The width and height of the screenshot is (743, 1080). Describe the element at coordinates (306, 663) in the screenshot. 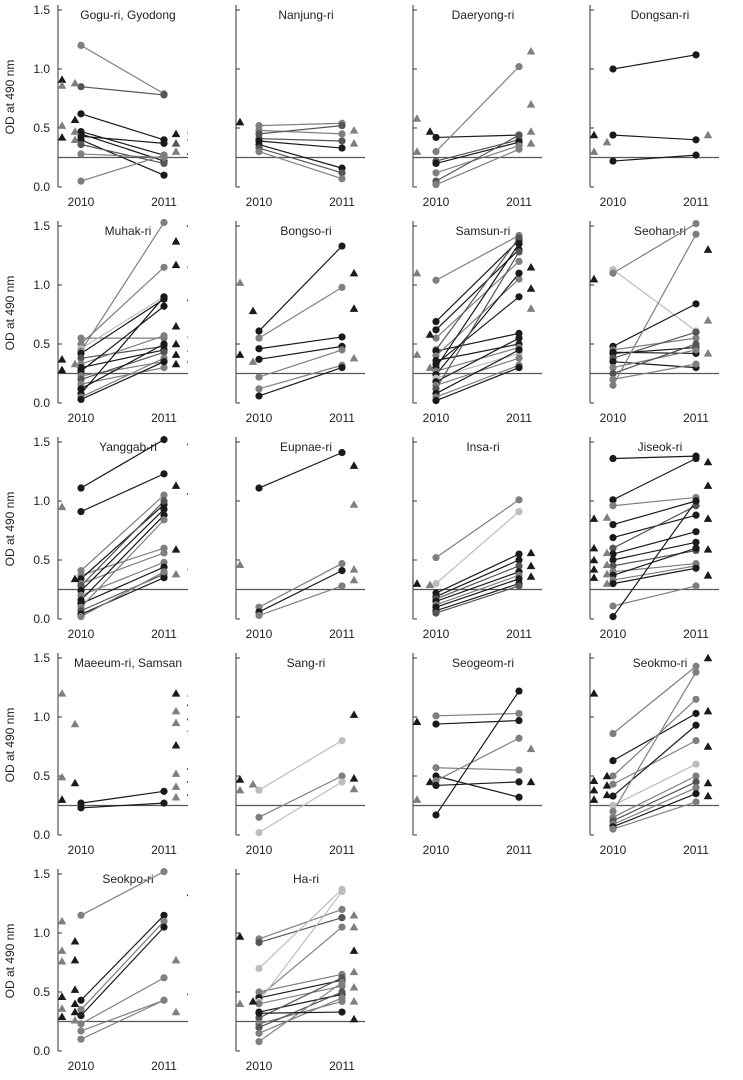

I see `panel-title: Sang-ri` at that location.